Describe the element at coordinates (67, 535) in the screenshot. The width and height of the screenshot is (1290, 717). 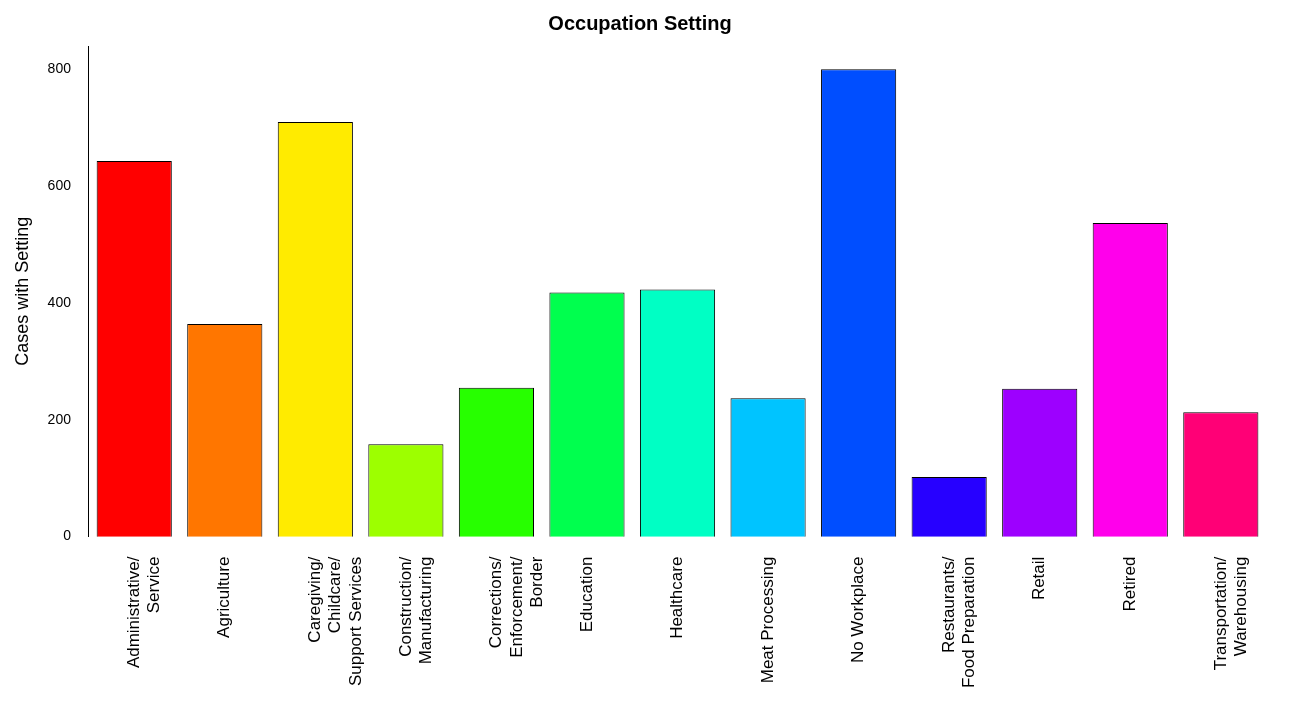
I see `y-tick-label: 0` at that location.